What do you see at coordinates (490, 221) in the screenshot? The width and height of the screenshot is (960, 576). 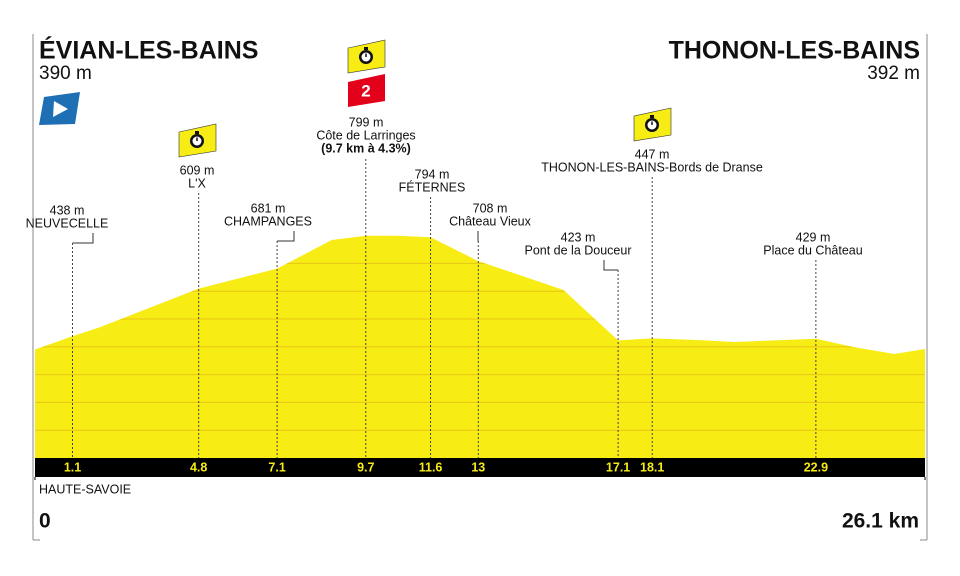 I see `waypoint-name: Château Vieux` at bounding box center [490, 221].